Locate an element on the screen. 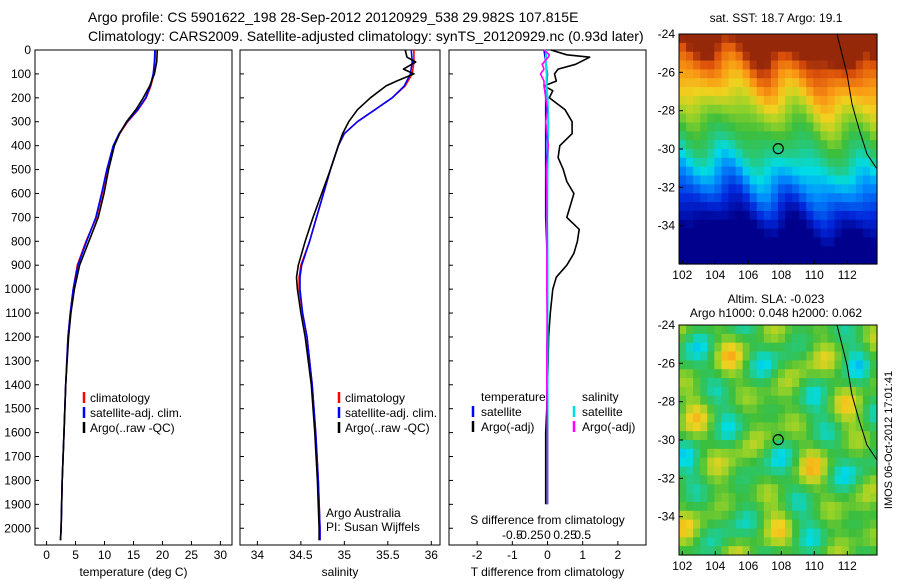 The width and height of the screenshot is (900, 580). legend-label: Argo(..raw -QC) is located at coordinates (132, 428).